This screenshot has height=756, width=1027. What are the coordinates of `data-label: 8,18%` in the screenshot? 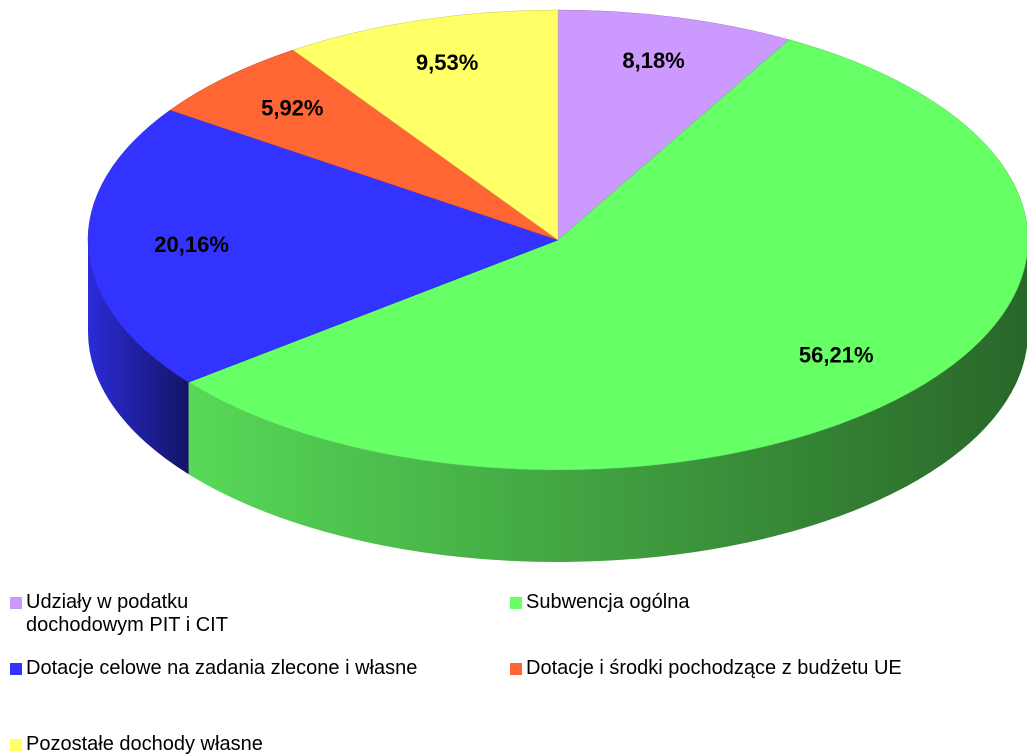 It's located at (653, 60).